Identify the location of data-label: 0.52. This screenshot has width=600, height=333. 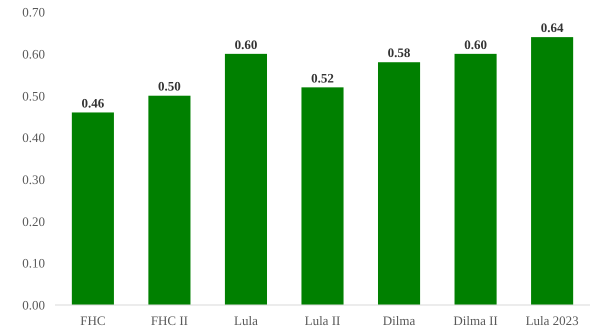
(322, 78).